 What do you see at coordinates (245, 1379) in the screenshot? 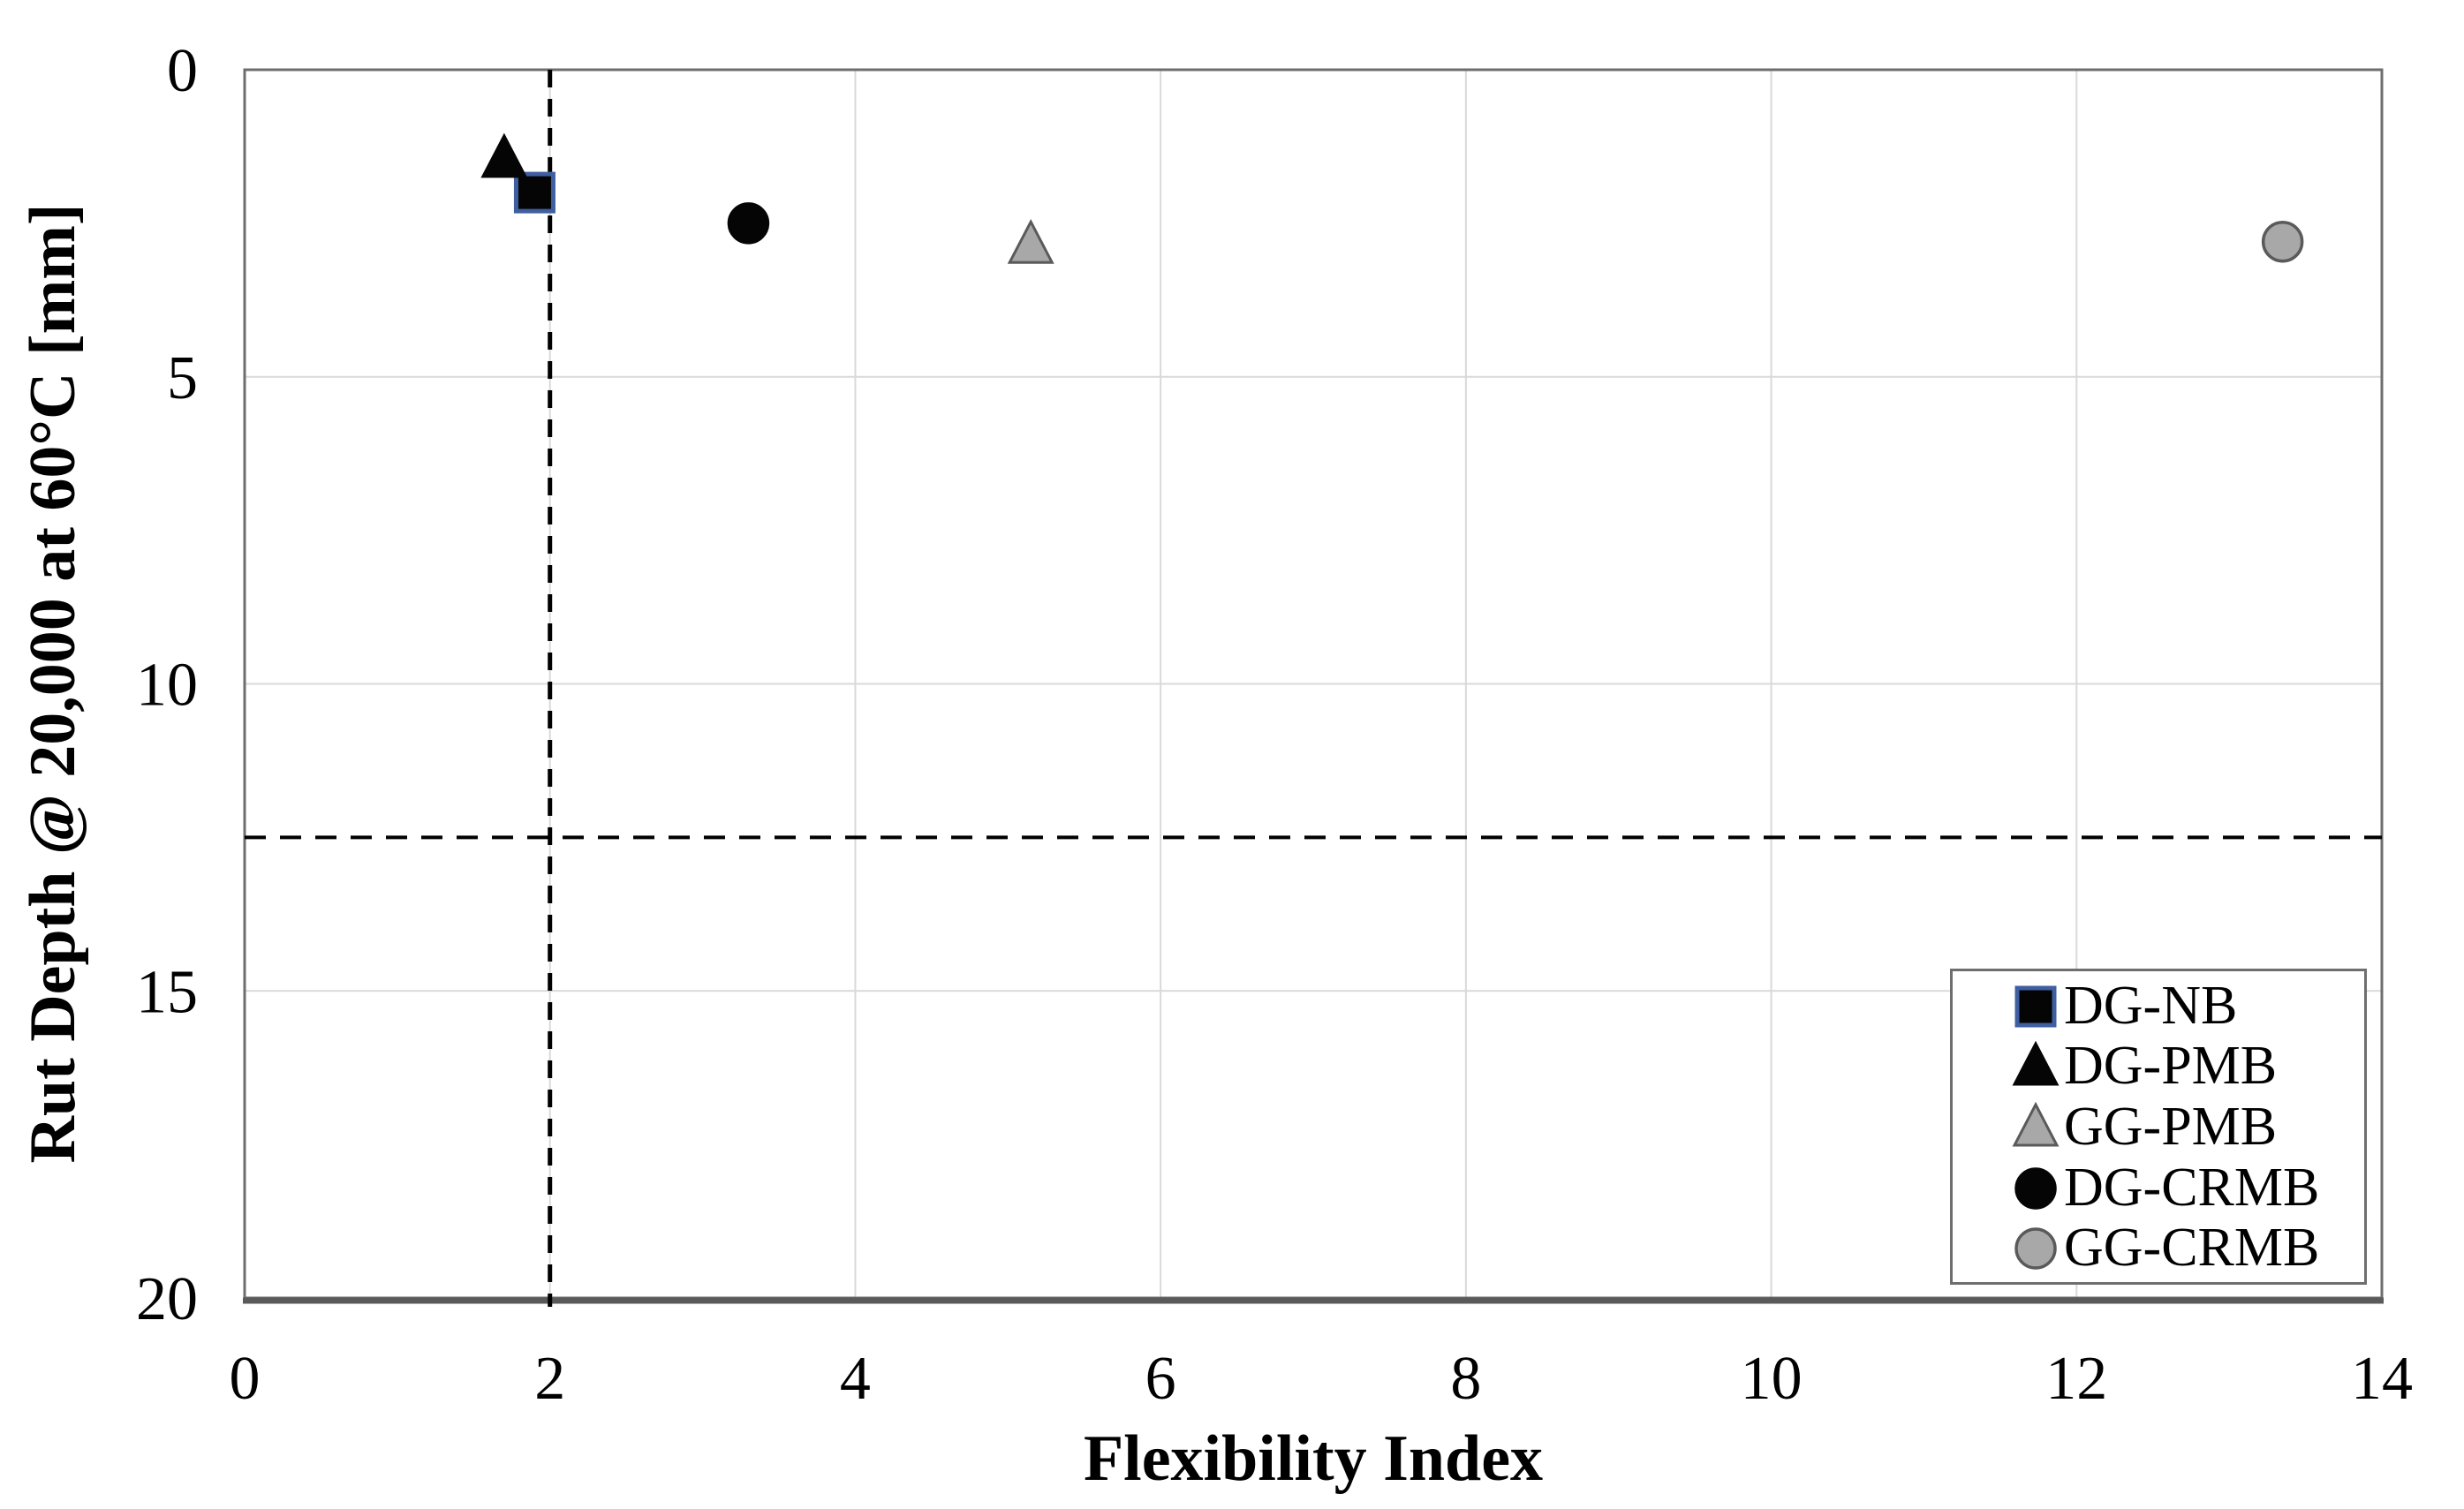
I see `x-tick-label: 0` at bounding box center [245, 1379].